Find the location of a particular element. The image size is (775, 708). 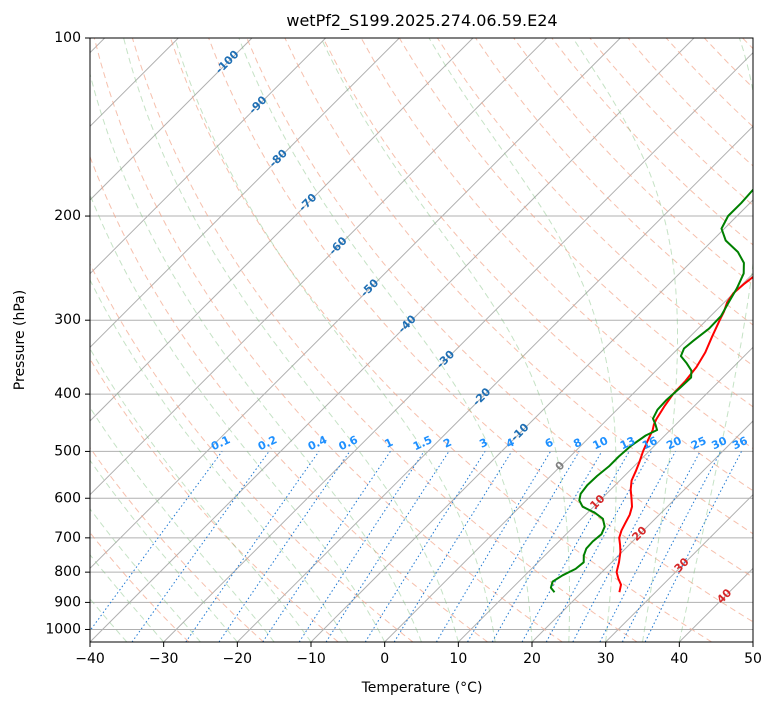

y-tick-label: 200 is located at coordinates (67, 216).